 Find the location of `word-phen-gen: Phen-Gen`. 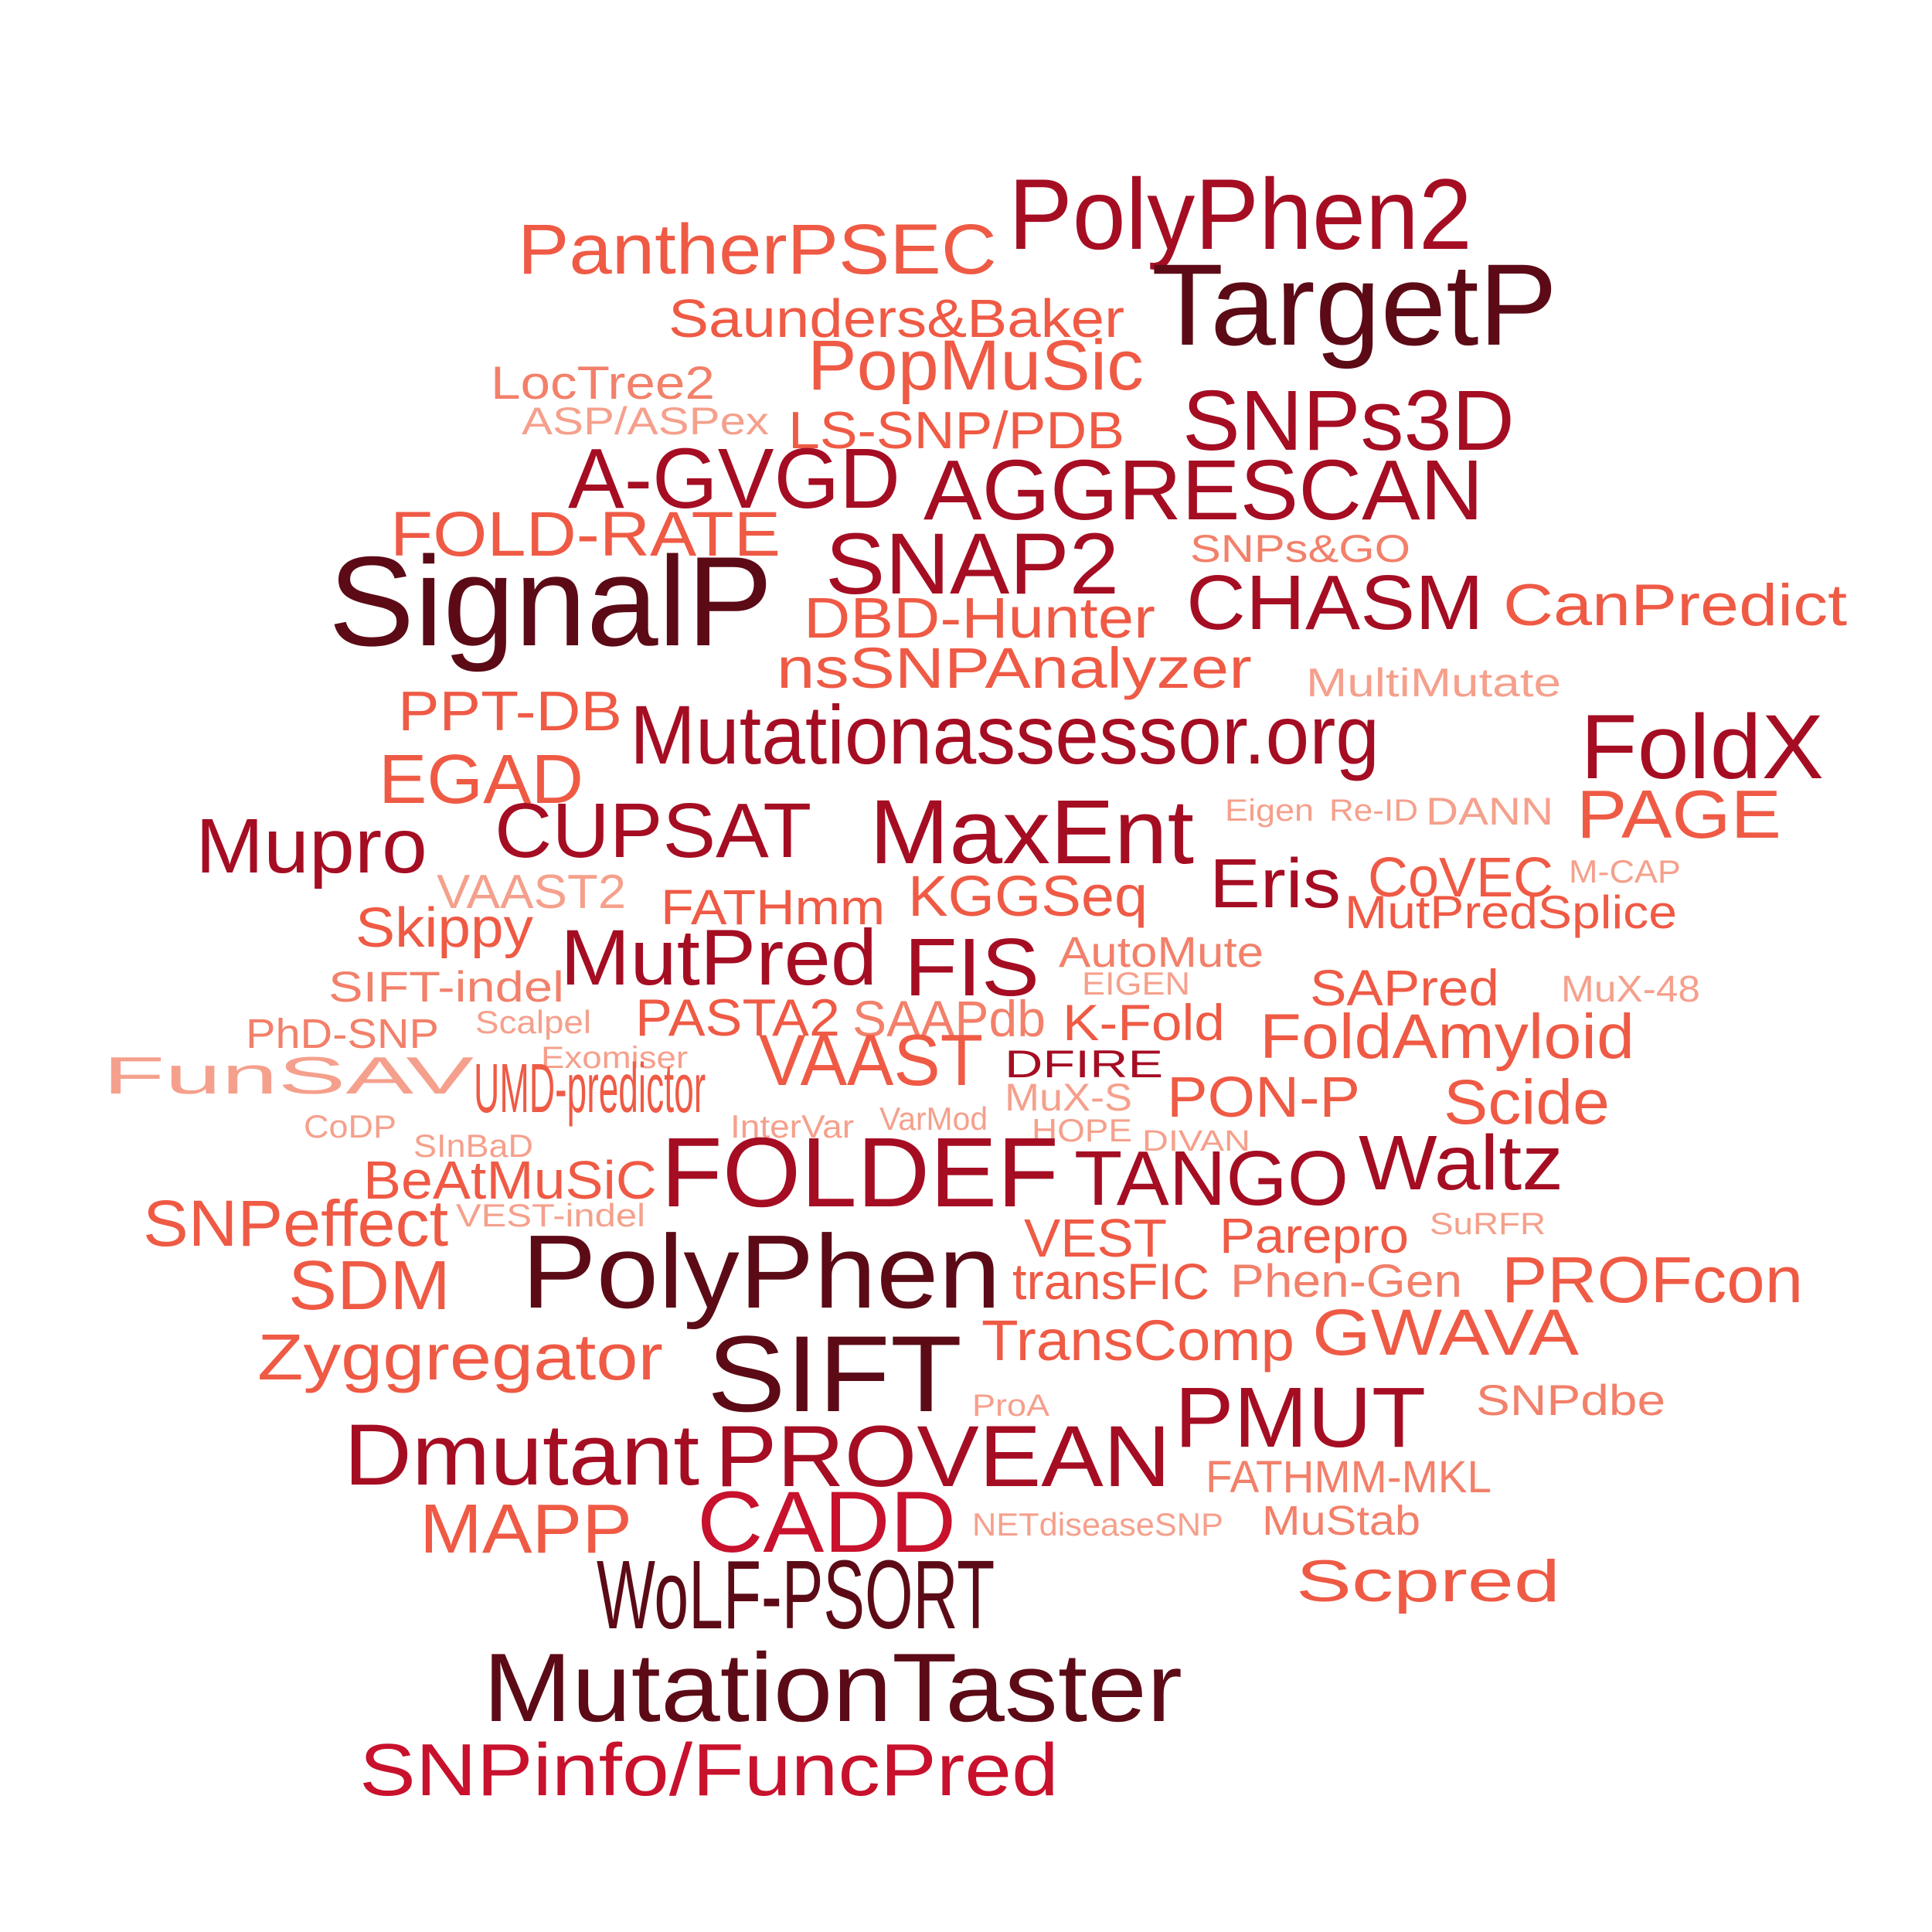

word-phen-gen: Phen-Gen is located at coordinates (1347, 1281).